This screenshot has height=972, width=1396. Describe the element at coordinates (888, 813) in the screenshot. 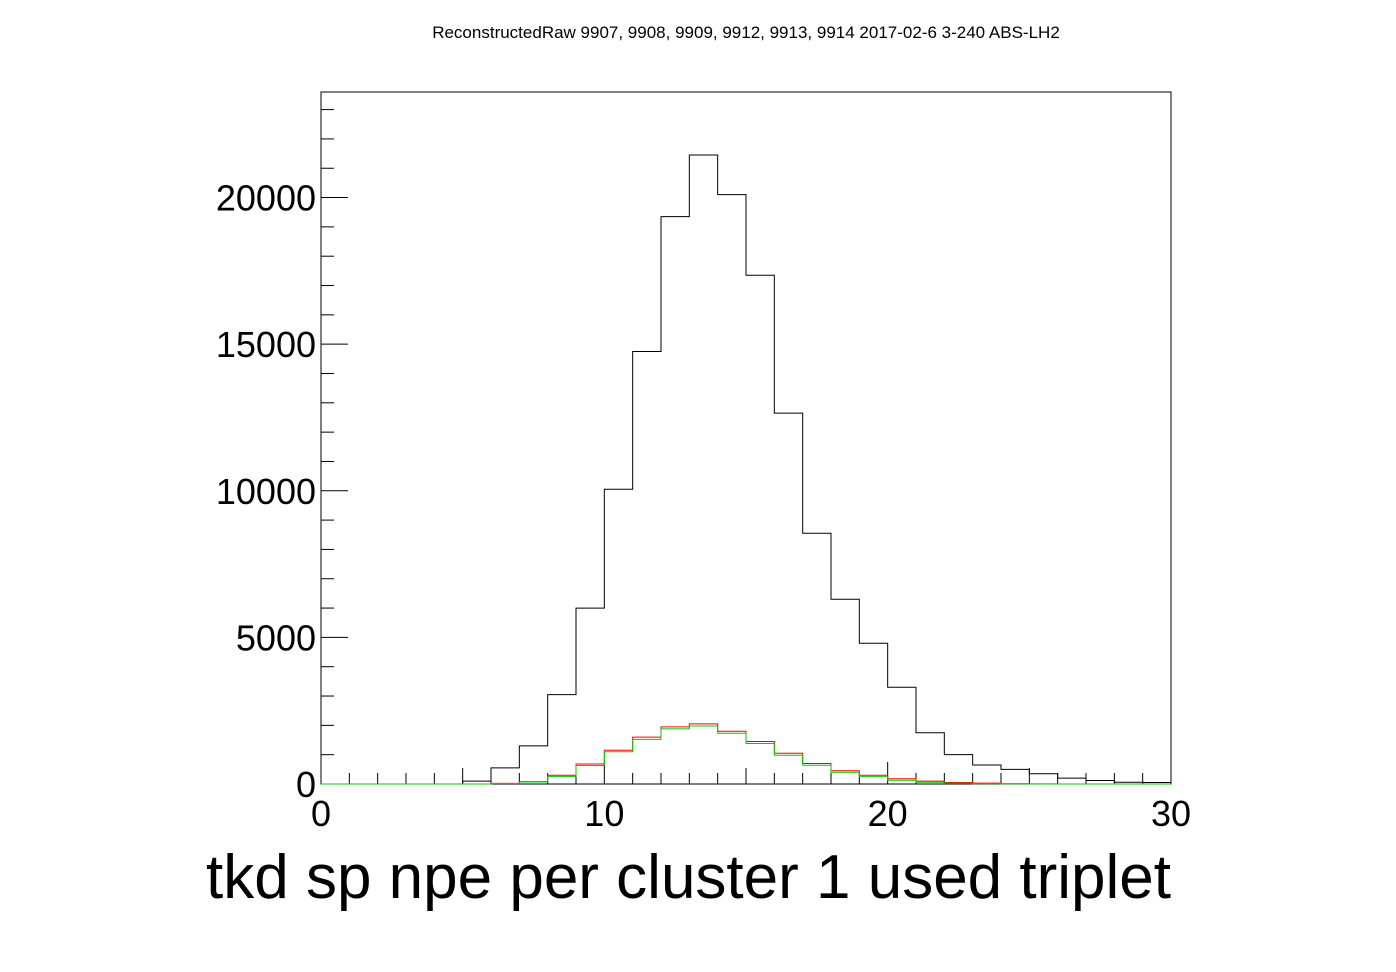

I see `x-tick-label: 20` at that location.